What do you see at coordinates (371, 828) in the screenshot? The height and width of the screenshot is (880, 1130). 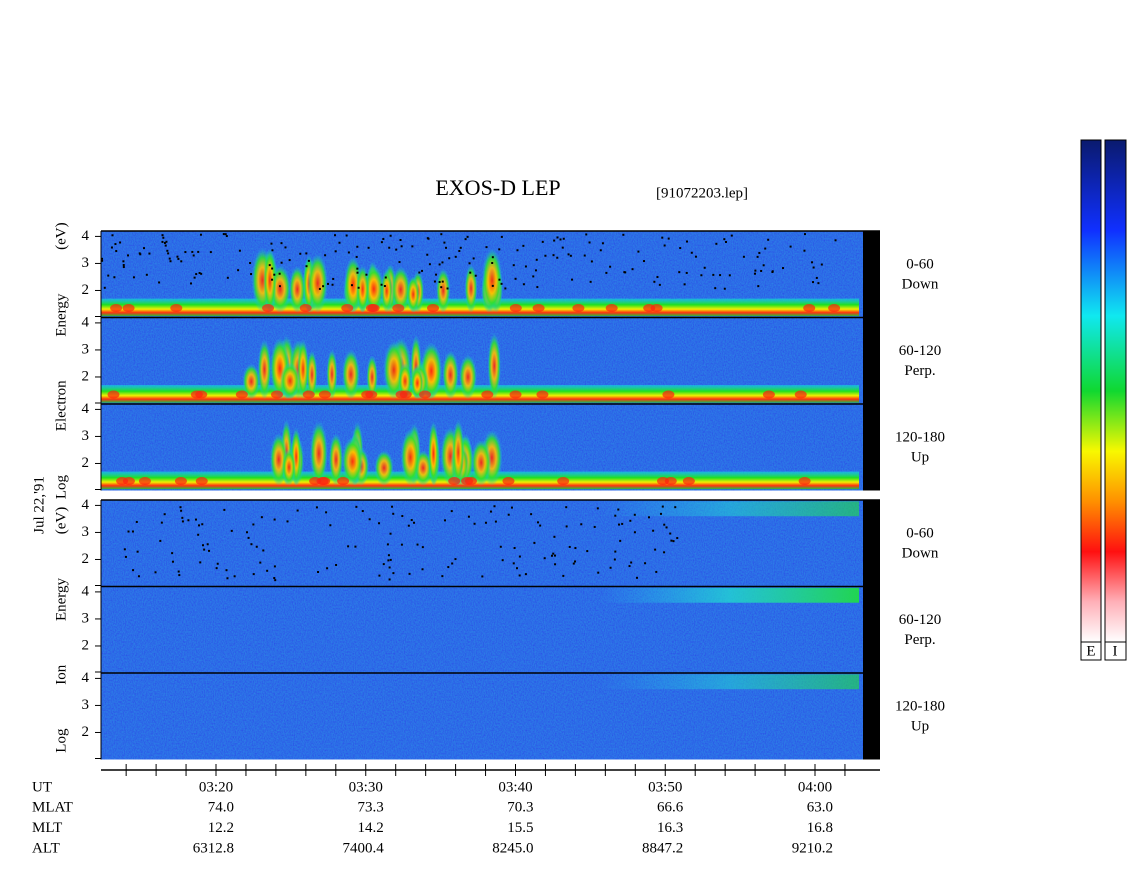 I see `row-value: 14.2` at bounding box center [371, 828].